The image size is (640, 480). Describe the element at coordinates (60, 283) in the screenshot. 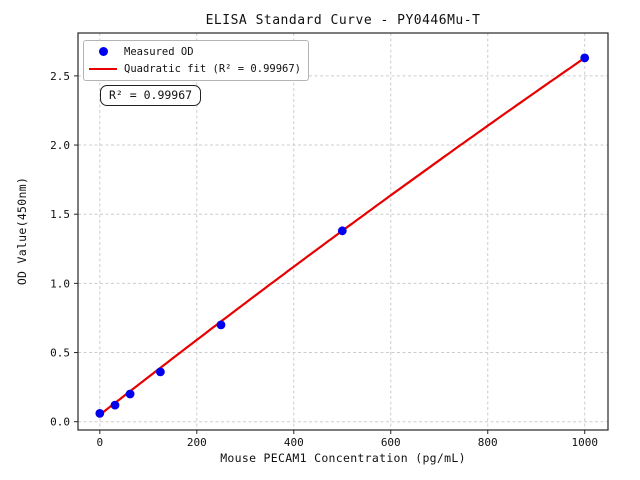

I see `y-tick-label: 1.0` at that location.